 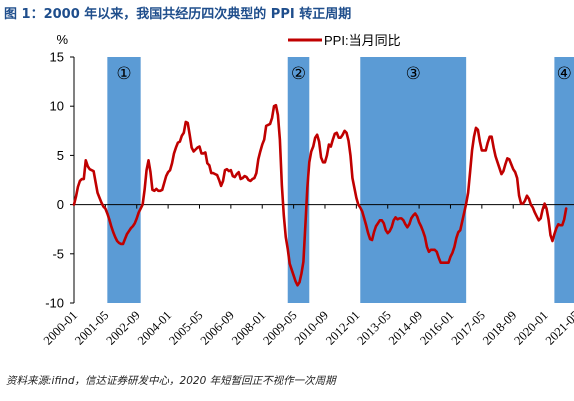 I want to click on x-tick-label: 2005-05, so click(x=185, y=327).